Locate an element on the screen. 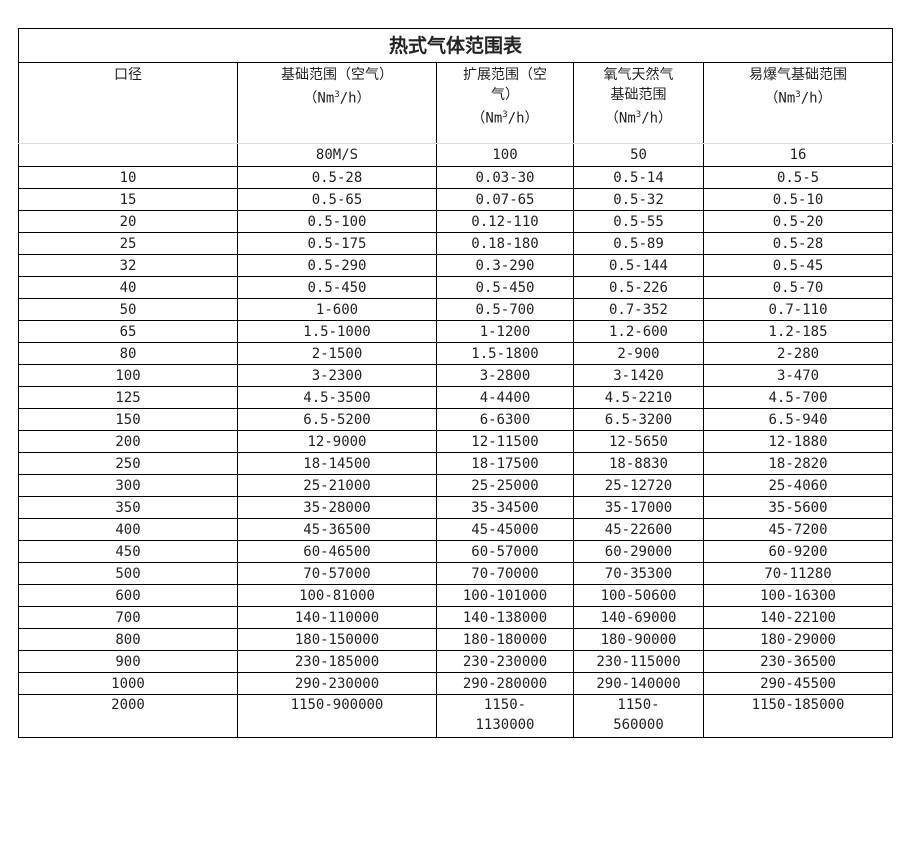 The image size is (910, 857). range-cell: 1150-900000 is located at coordinates (337, 716).